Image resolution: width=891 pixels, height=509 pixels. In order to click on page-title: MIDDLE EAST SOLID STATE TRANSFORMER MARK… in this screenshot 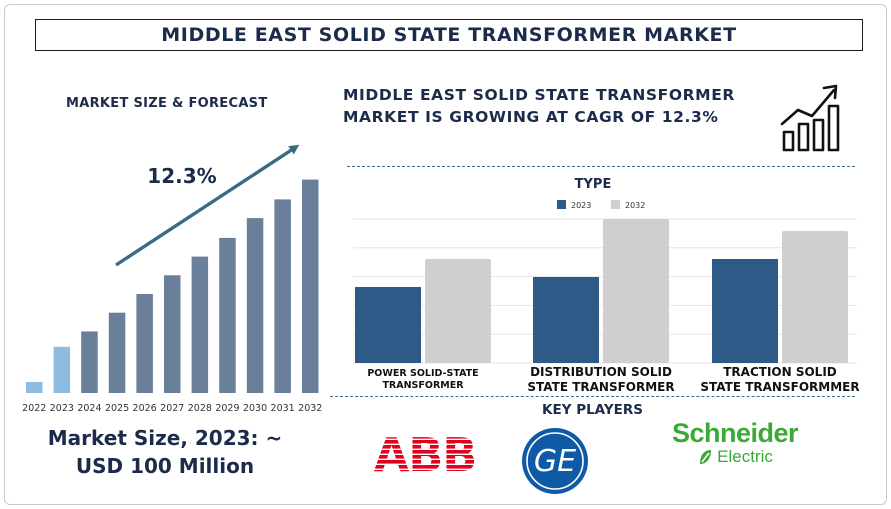, I will do `click(449, 35)`.